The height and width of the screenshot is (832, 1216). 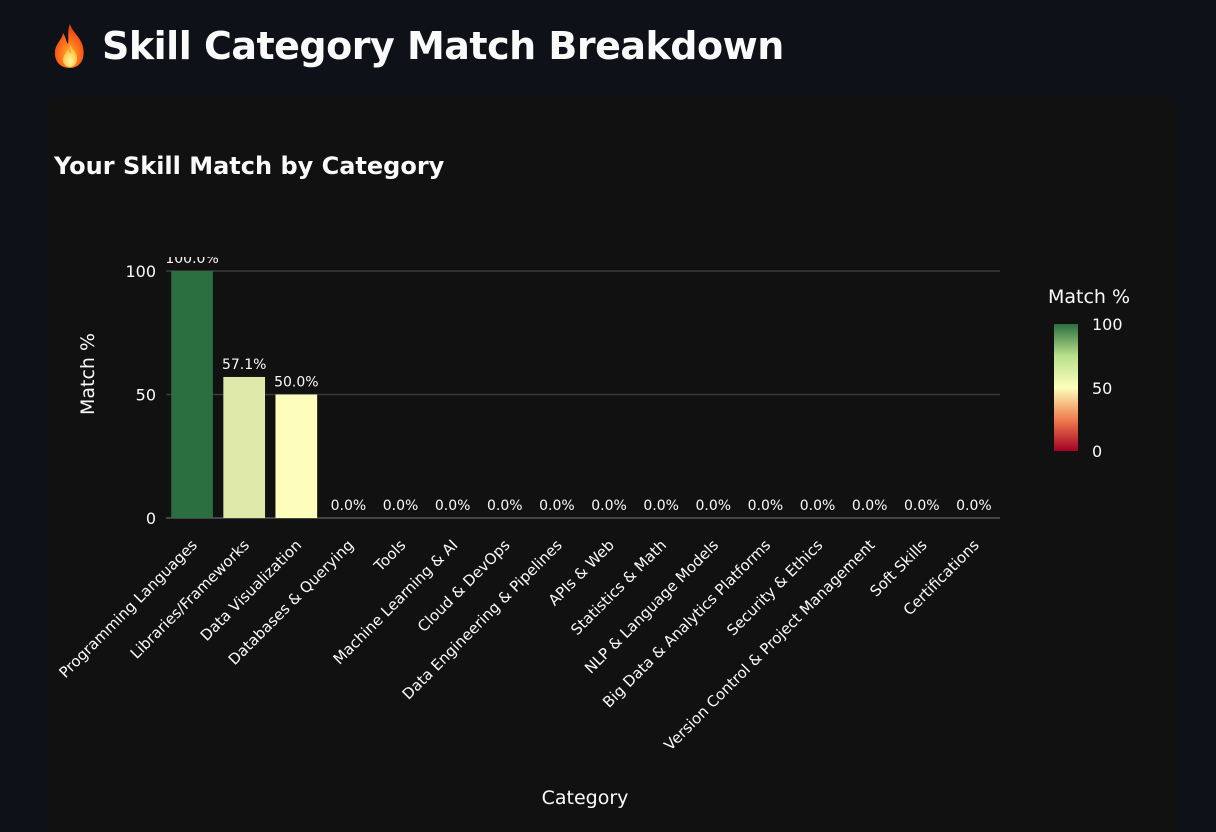 What do you see at coordinates (1066, 387) in the screenshot?
I see `colorbar-gradient` at bounding box center [1066, 387].